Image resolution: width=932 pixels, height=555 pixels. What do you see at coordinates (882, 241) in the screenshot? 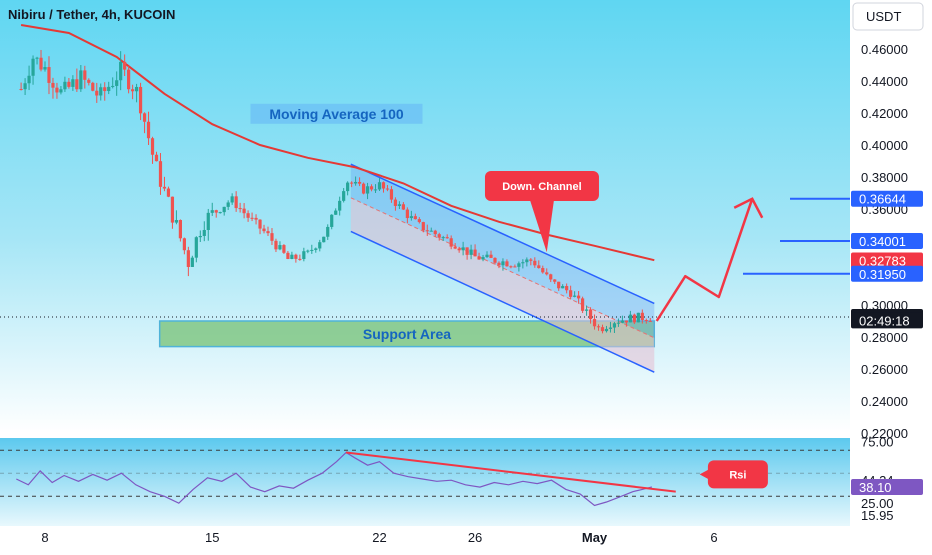
I see `price-label: 0.34001` at bounding box center [882, 241].